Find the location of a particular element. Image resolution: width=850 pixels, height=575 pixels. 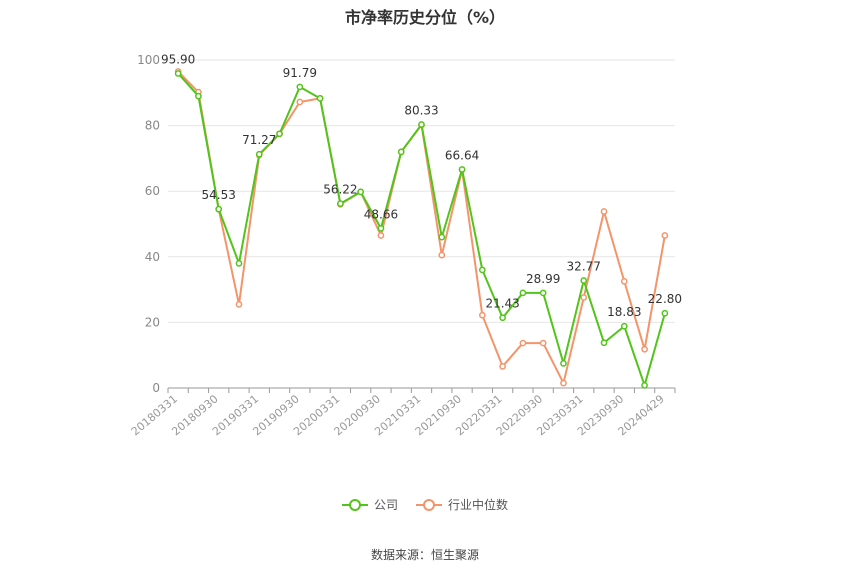

data-label: 80.33 is located at coordinates (421, 111).